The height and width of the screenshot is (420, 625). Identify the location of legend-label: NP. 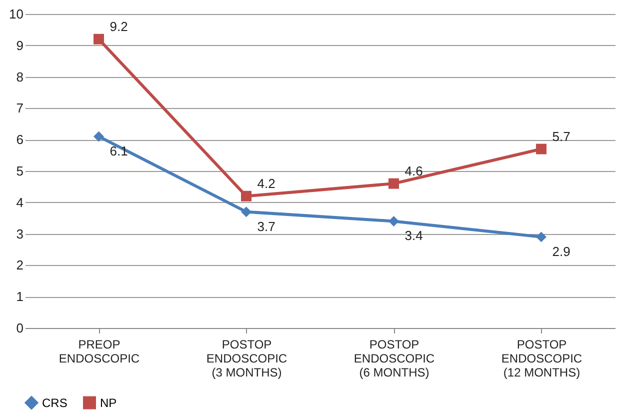
(108, 403).